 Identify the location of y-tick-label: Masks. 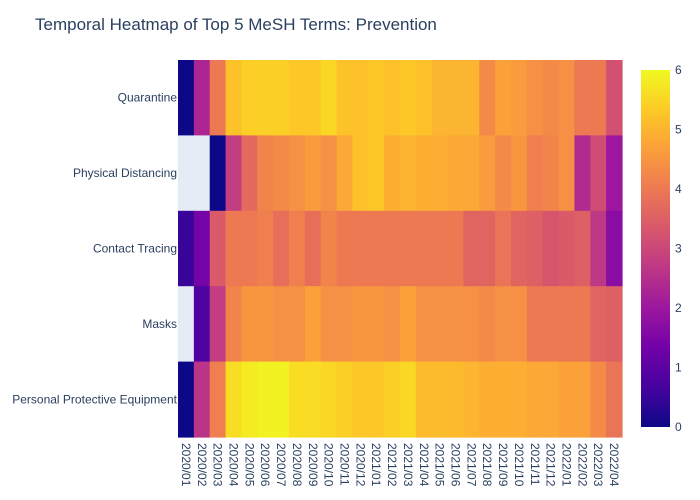
(159, 324).